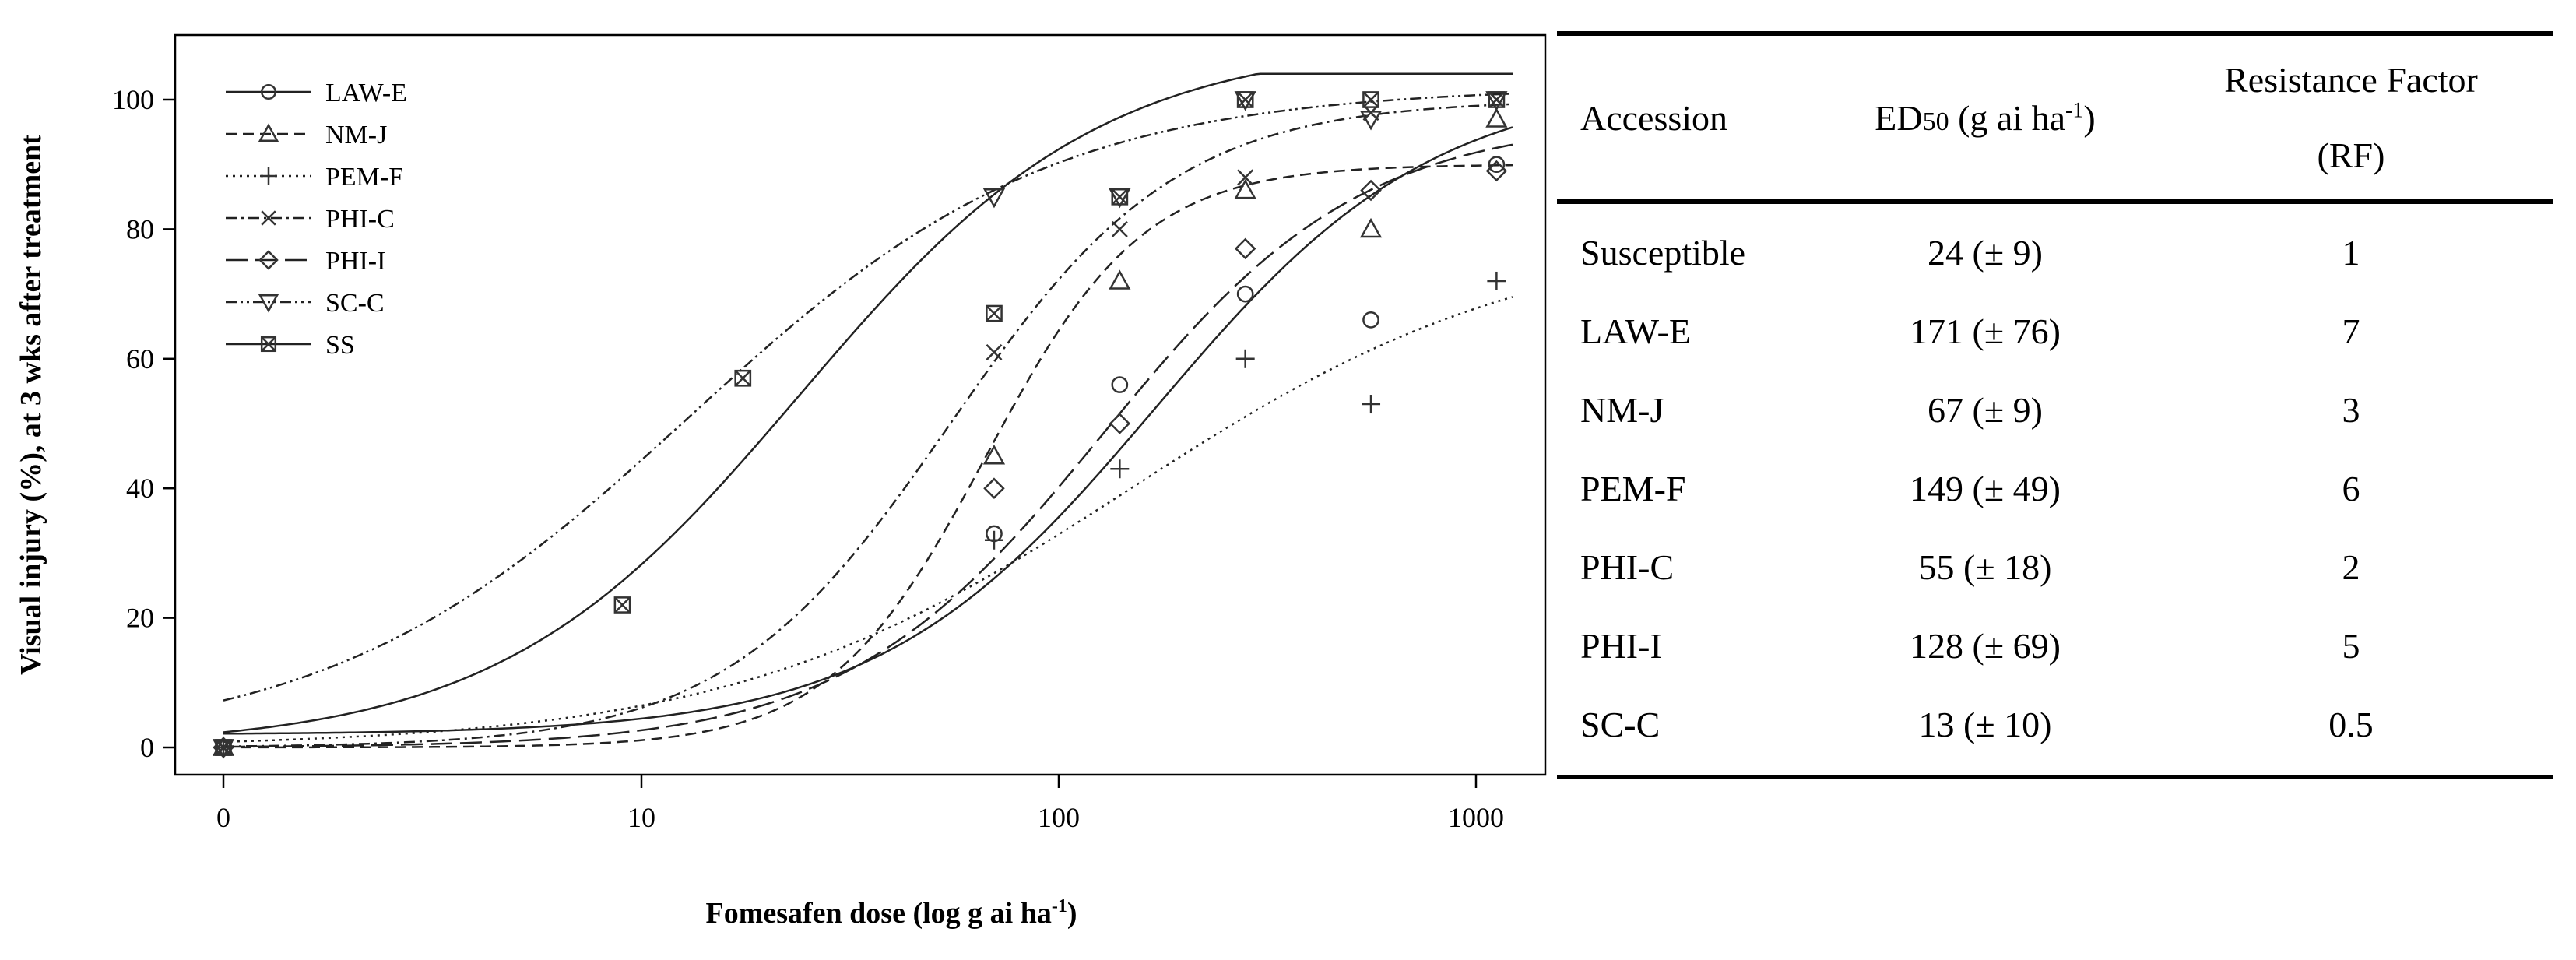 The height and width of the screenshot is (960, 2576). I want to click on y-tick-label: 0, so click(147, 747).